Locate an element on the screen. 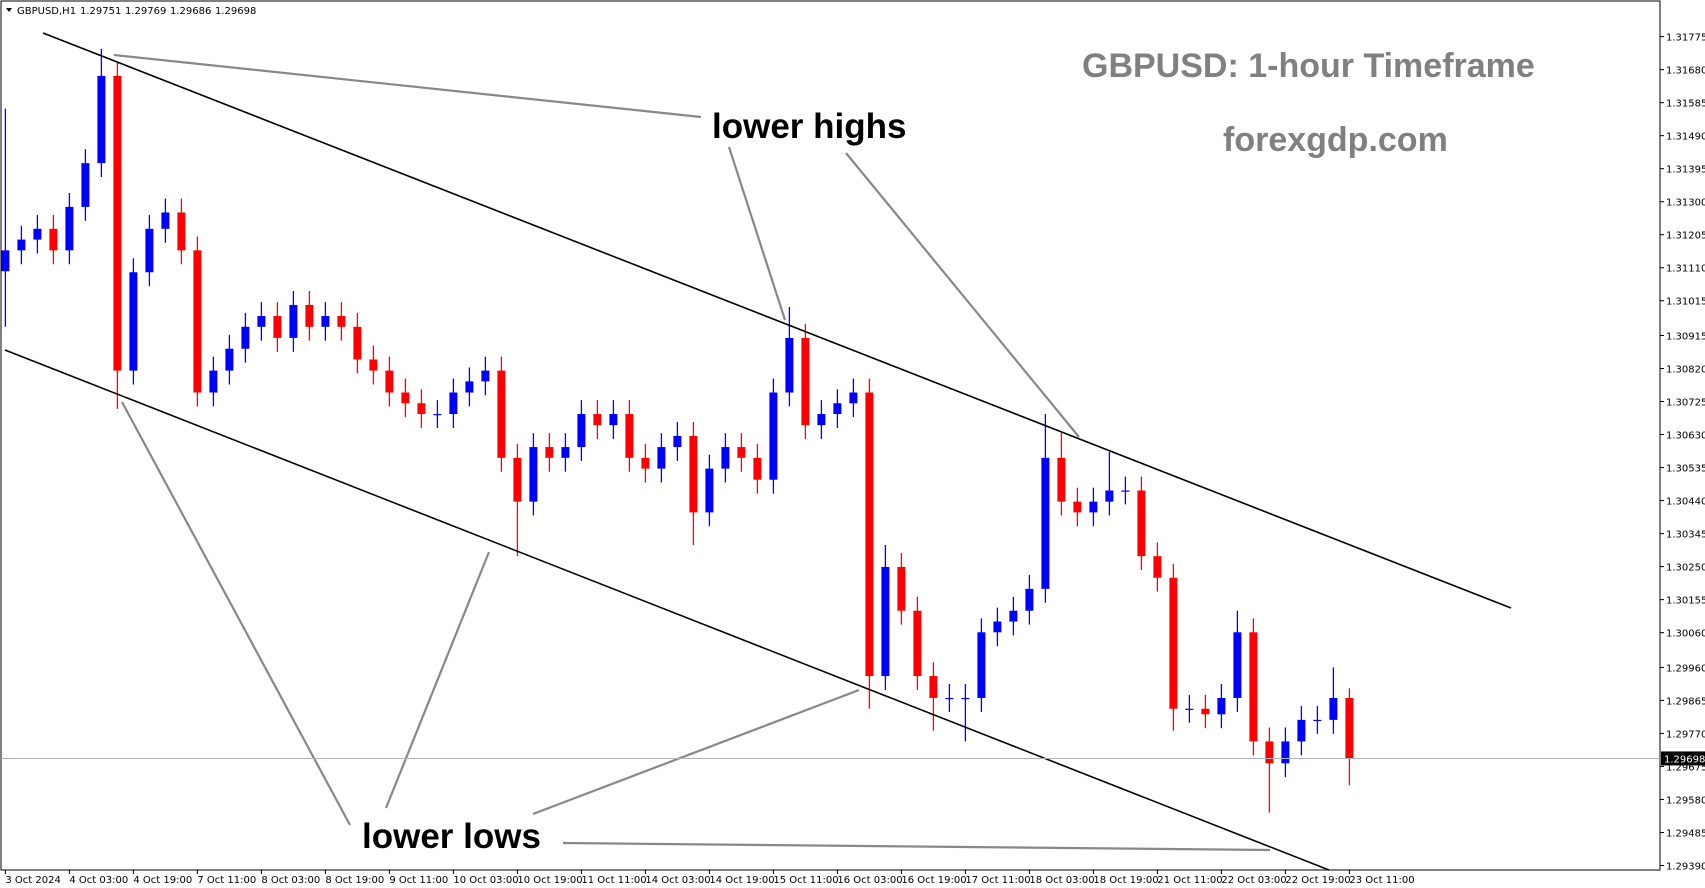  annotation: lower highs is located at coordinates (809, 126).